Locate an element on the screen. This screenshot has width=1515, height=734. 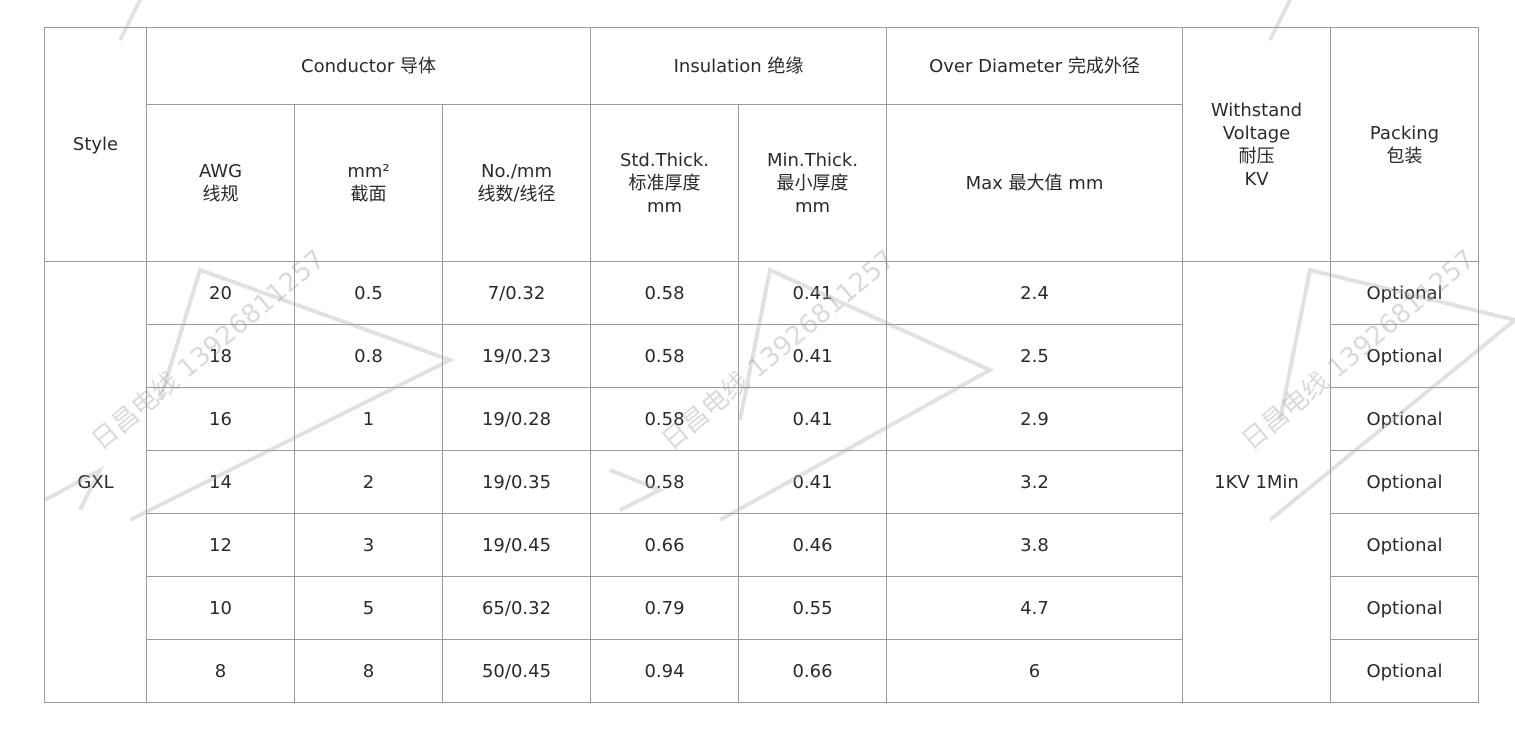
cell-no-mm: 7/0.32 is located at coordinates (516, 293).